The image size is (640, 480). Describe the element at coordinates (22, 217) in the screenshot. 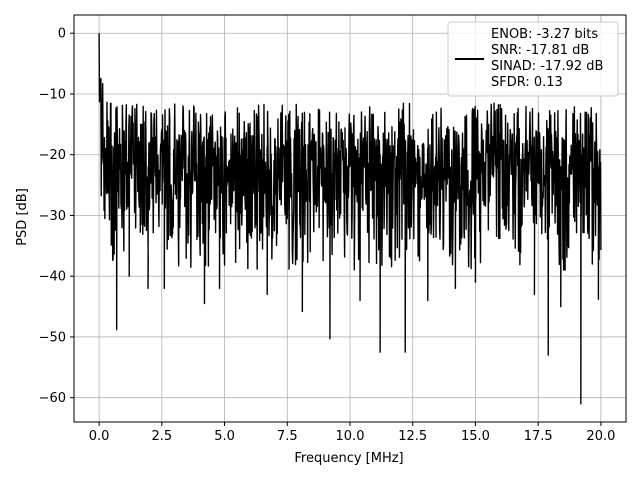

I see `y-axis-label: PSD [dB]` at that location.